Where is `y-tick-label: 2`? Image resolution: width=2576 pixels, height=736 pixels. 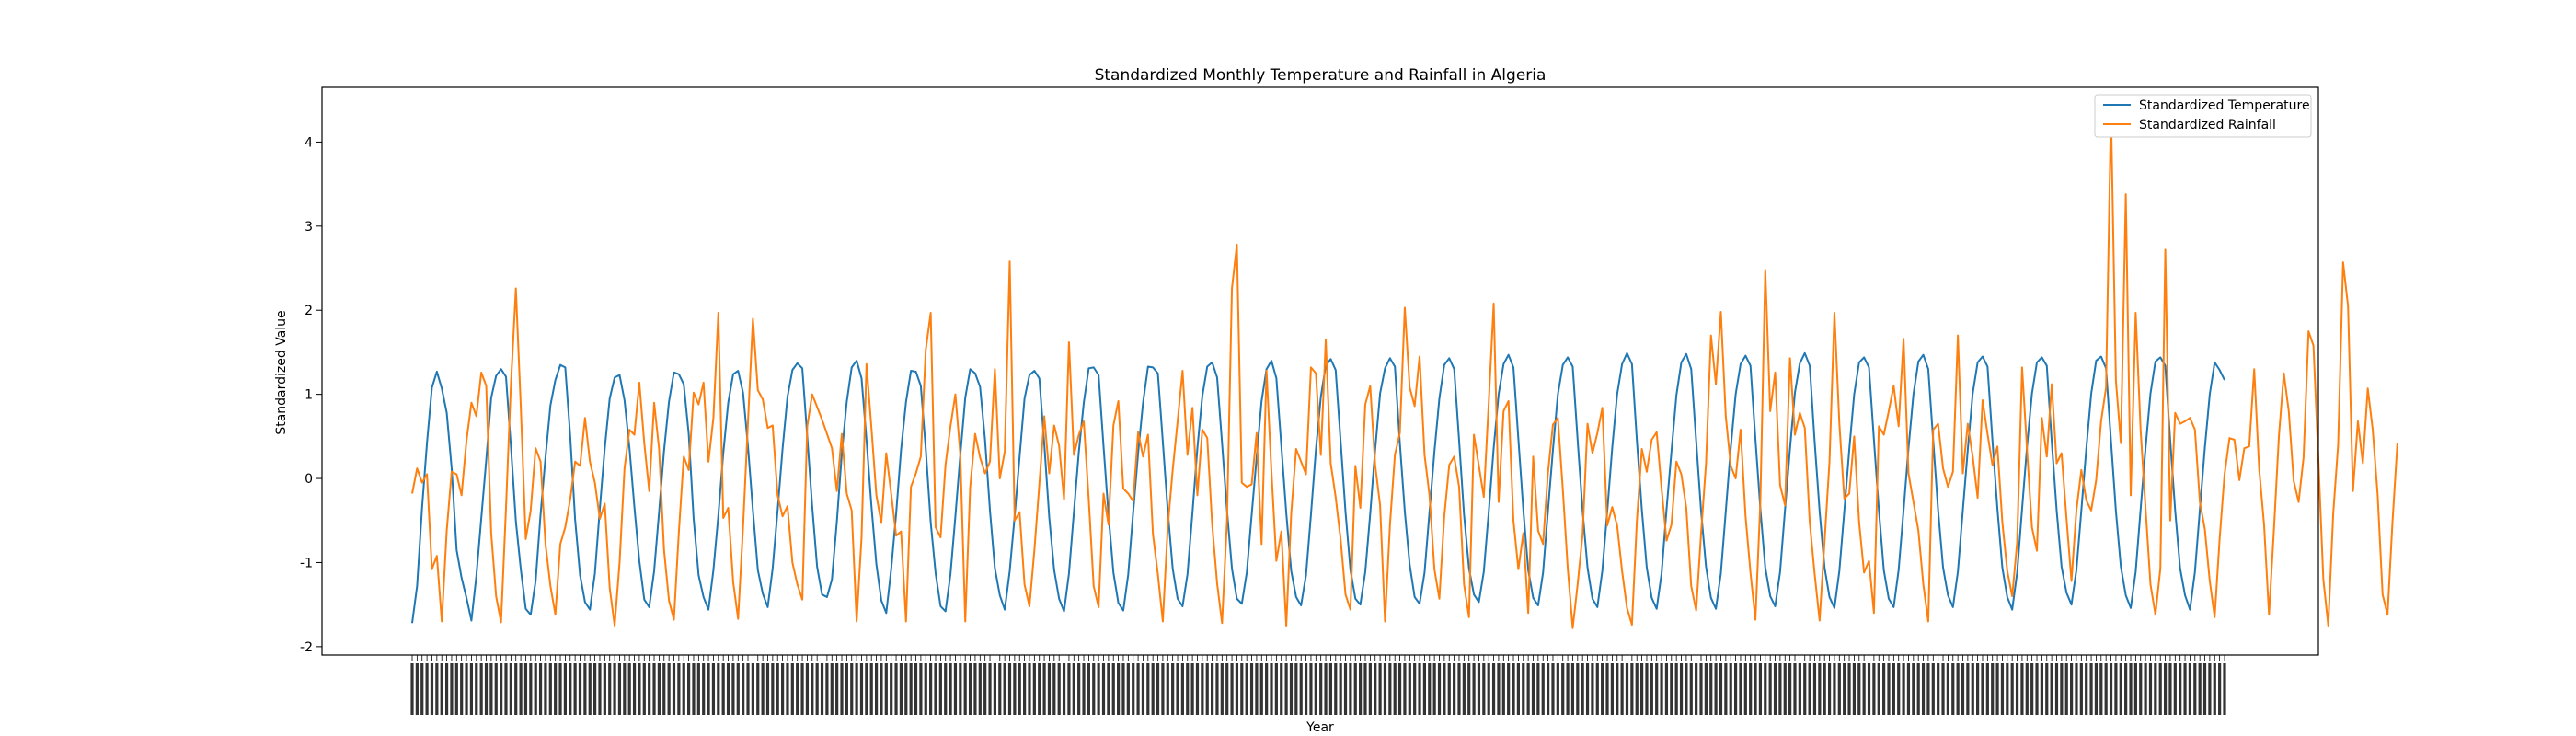 y-tick-label: 2 is located at coordinates (309, 311).